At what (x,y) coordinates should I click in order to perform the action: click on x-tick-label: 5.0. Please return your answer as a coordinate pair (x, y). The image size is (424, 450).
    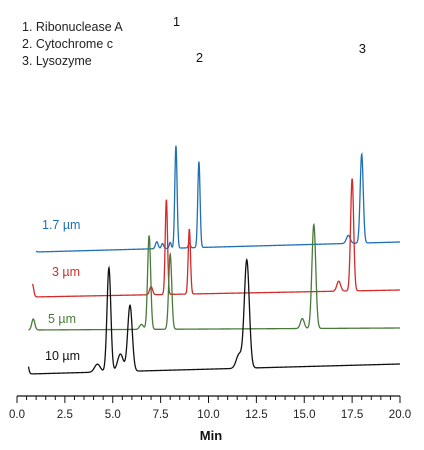
    Looking at the image, I should click on (113, 415).